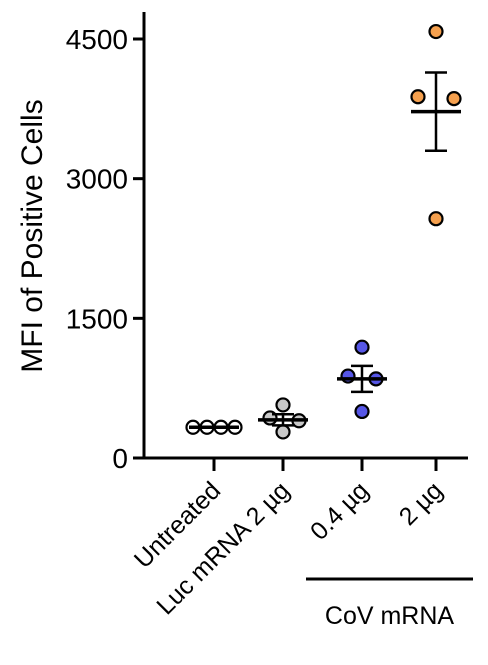 The image size is (488, 665). Describe the element at coordinates (97, 318) in the screenshot. I see `y-tick-label: 1500` at that location.